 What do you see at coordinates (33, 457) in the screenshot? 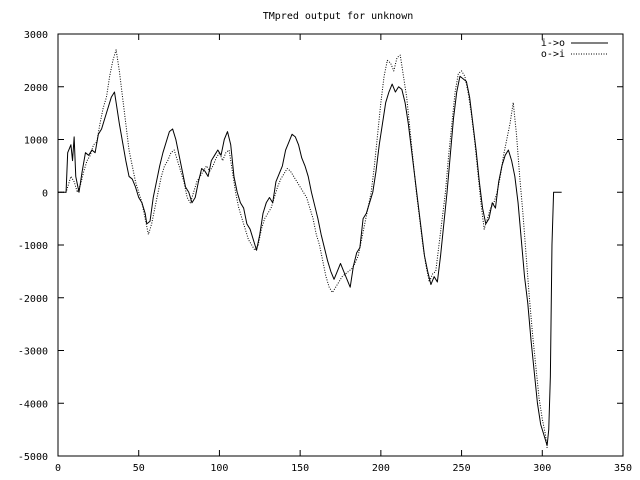
I see `y-tick-label: -5000` at bounding box center [33, 457].